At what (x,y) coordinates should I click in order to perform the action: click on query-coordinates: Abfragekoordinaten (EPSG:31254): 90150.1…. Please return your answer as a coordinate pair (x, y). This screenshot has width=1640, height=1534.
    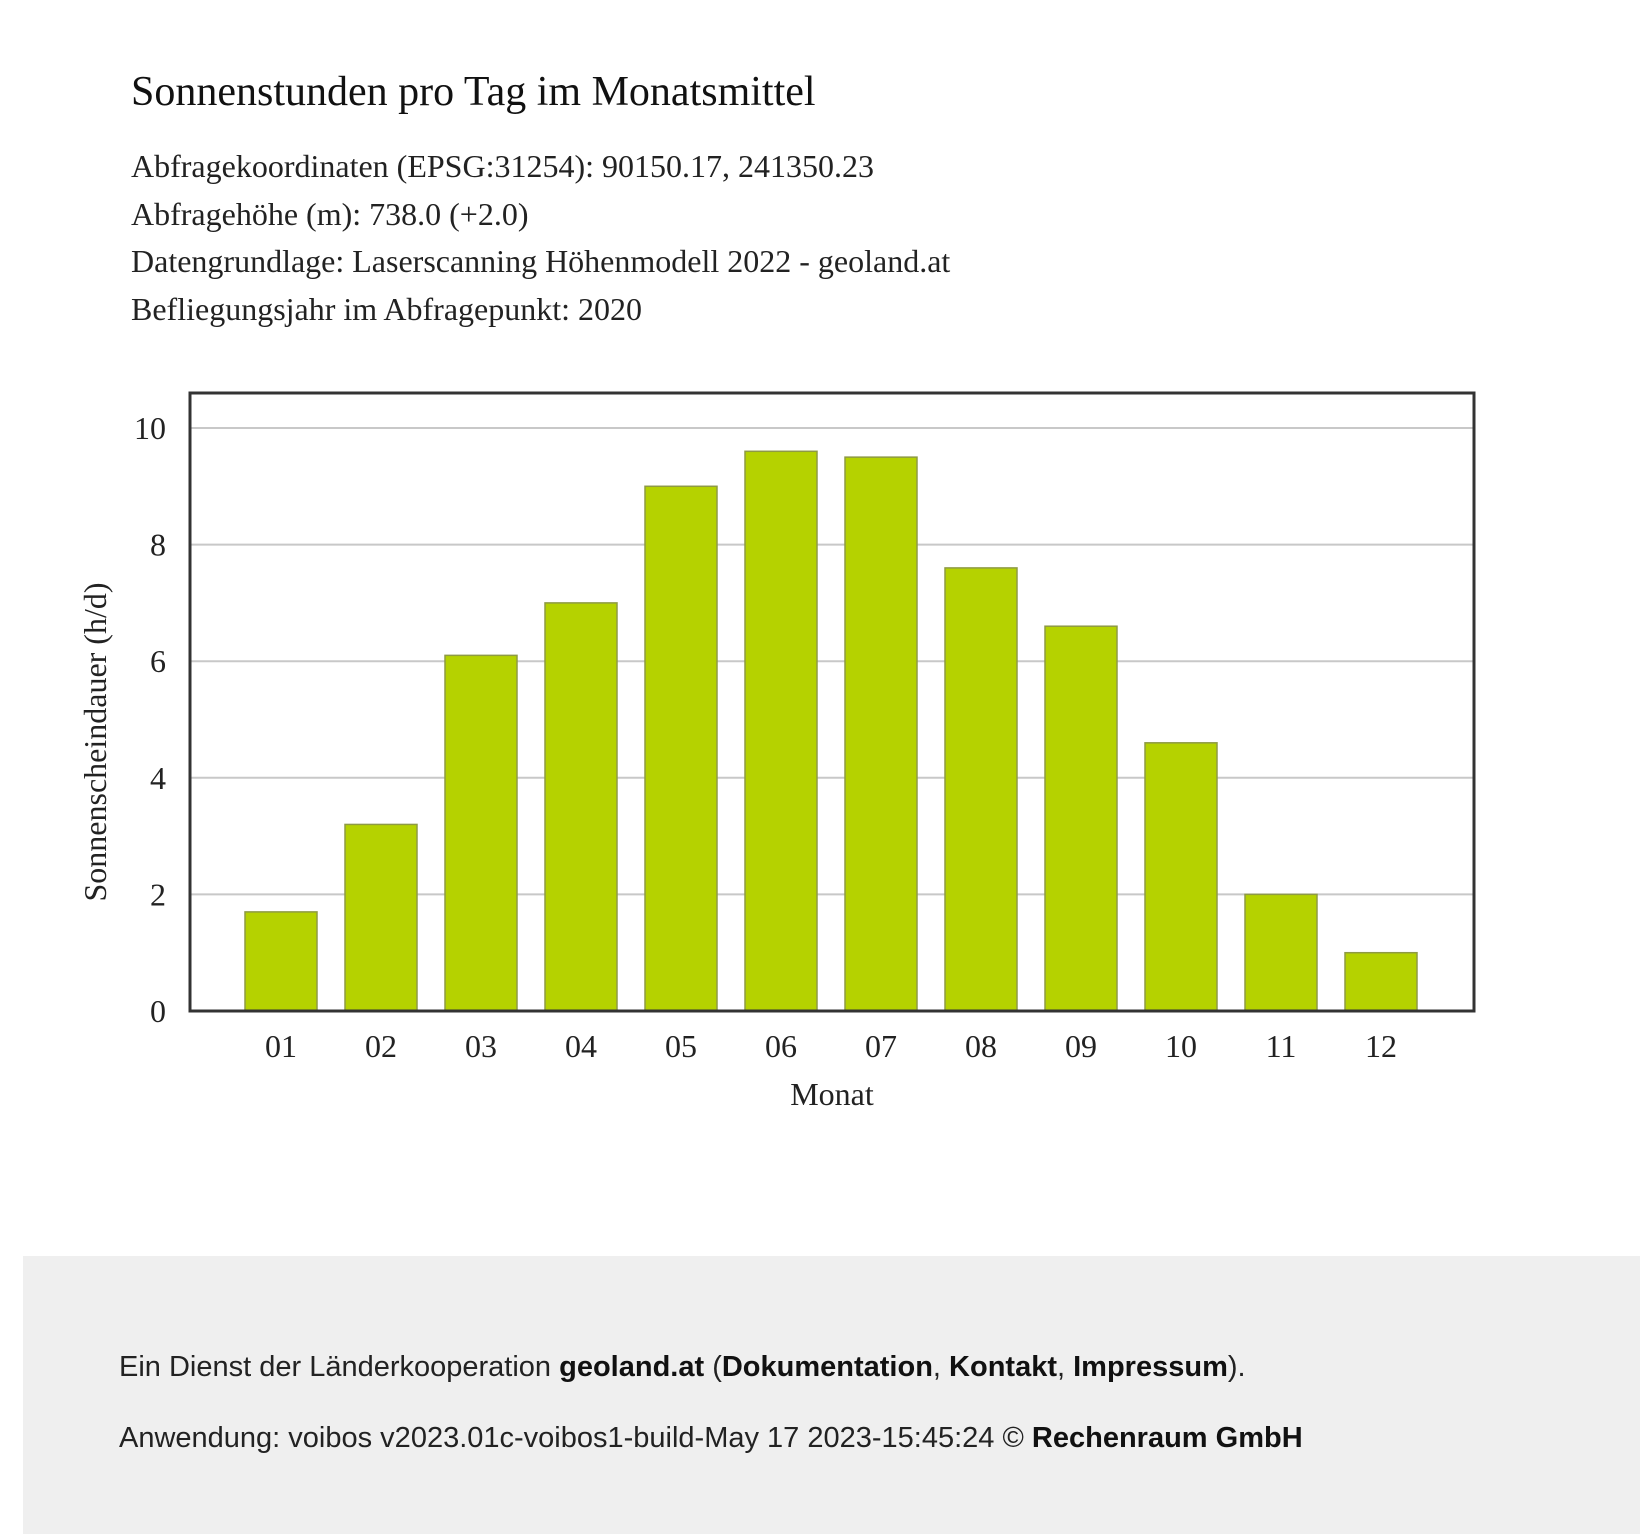
    Looking at the image, I should click on (503, 166).